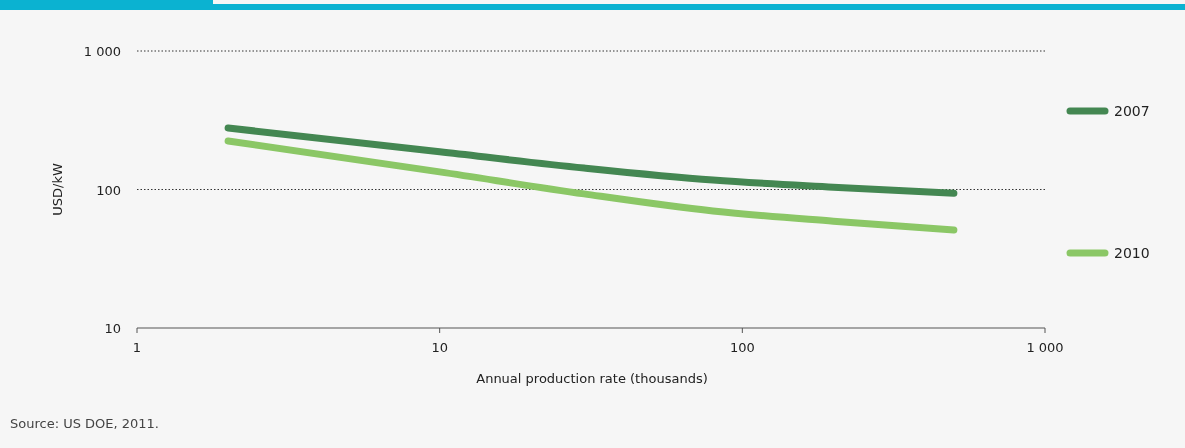 The image size is (1185, 448). I want to click on y-axis-title: USD/kW, so click(57, 189).